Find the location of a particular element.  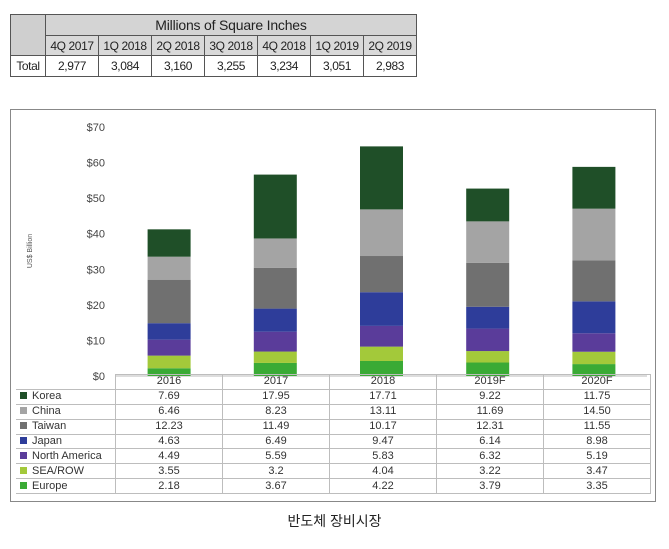

series-row: Japan 4.63 6.49 9.47 6.14 8.98 is located at coordinates (333, 441).